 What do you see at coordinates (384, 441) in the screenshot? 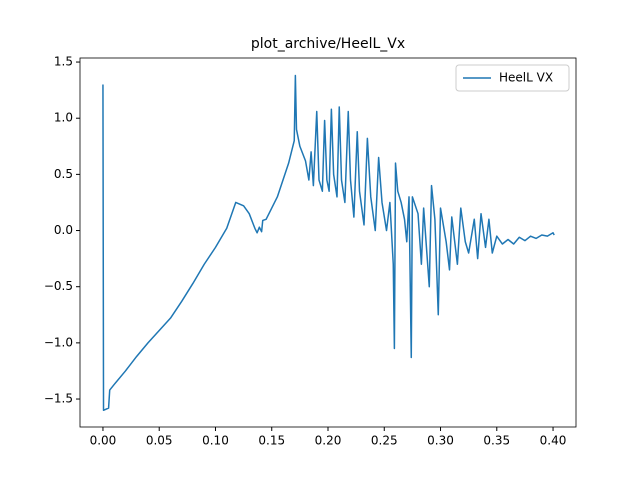
I see `x-tick-label: 0.25` at bounding box center [384, 441].